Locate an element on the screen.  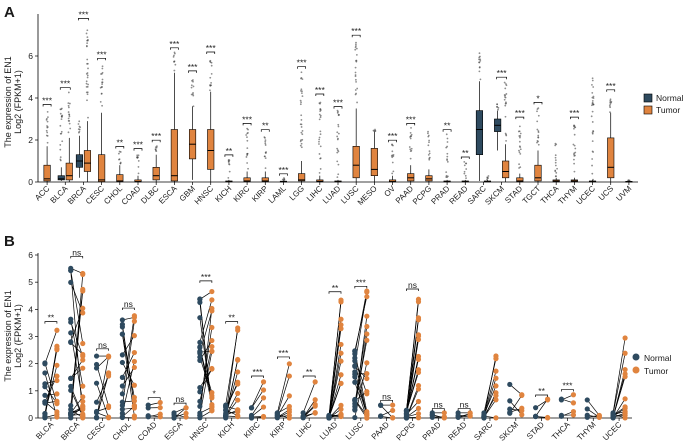
panel-a-ytick-label: 4 is located at coordinates (30, 98).